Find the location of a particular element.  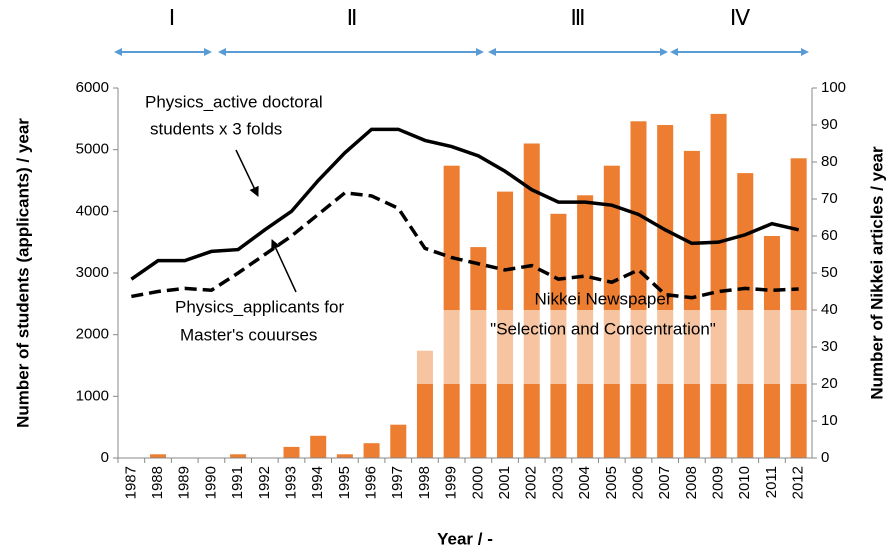

y2-tick-label: 0 is located at coordinates (825, 457).